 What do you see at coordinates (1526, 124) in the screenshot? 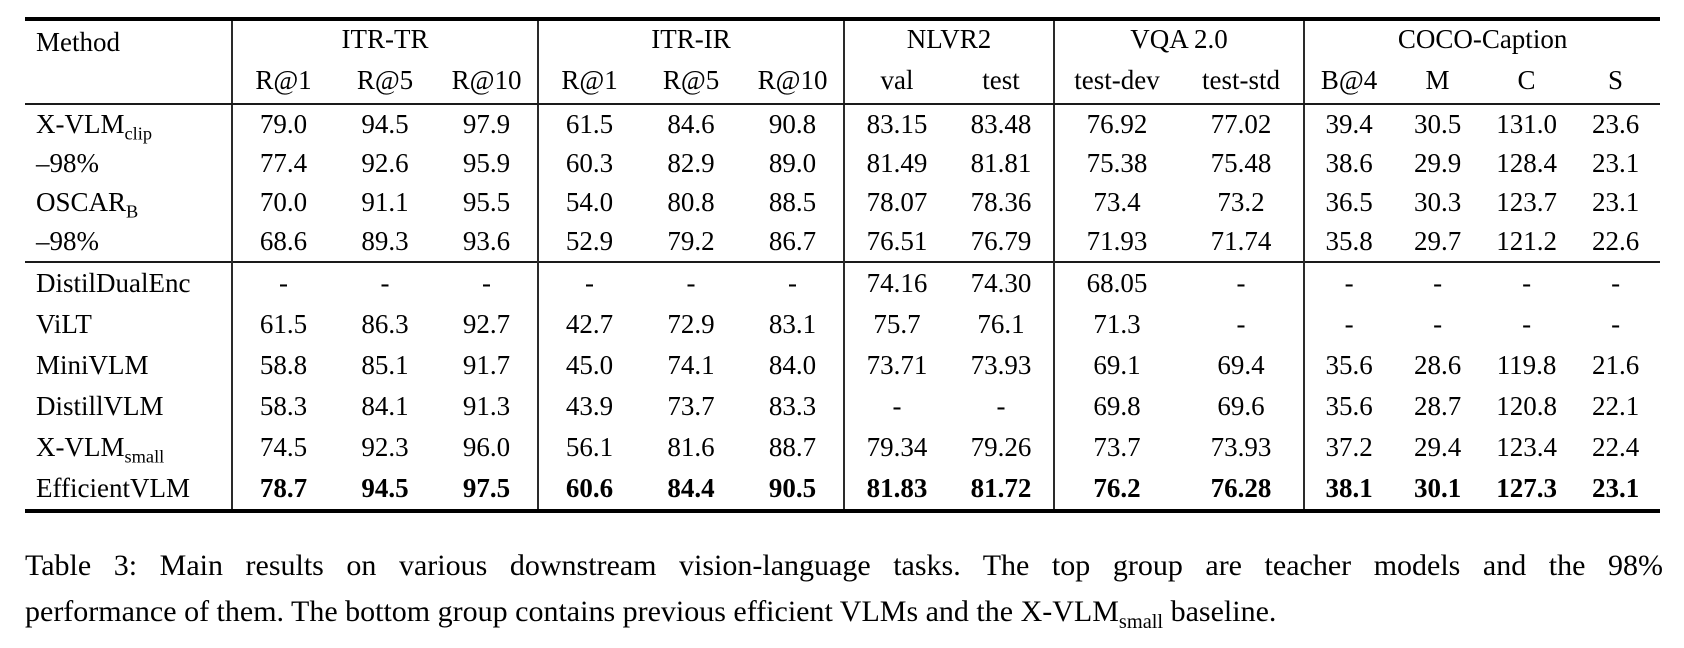
I see `value-cell: 131.0` at bounding box center [1526, 124].